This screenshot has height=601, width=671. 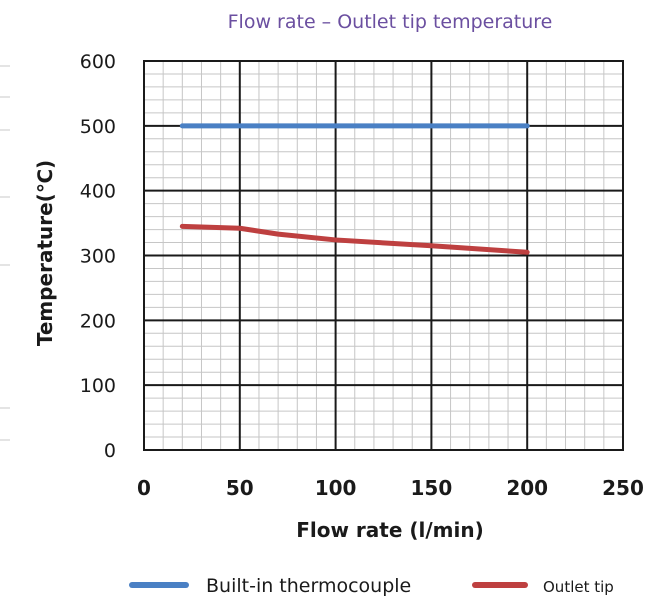 I want to click on y-tick-label: 200, so click(x=98, y=321).